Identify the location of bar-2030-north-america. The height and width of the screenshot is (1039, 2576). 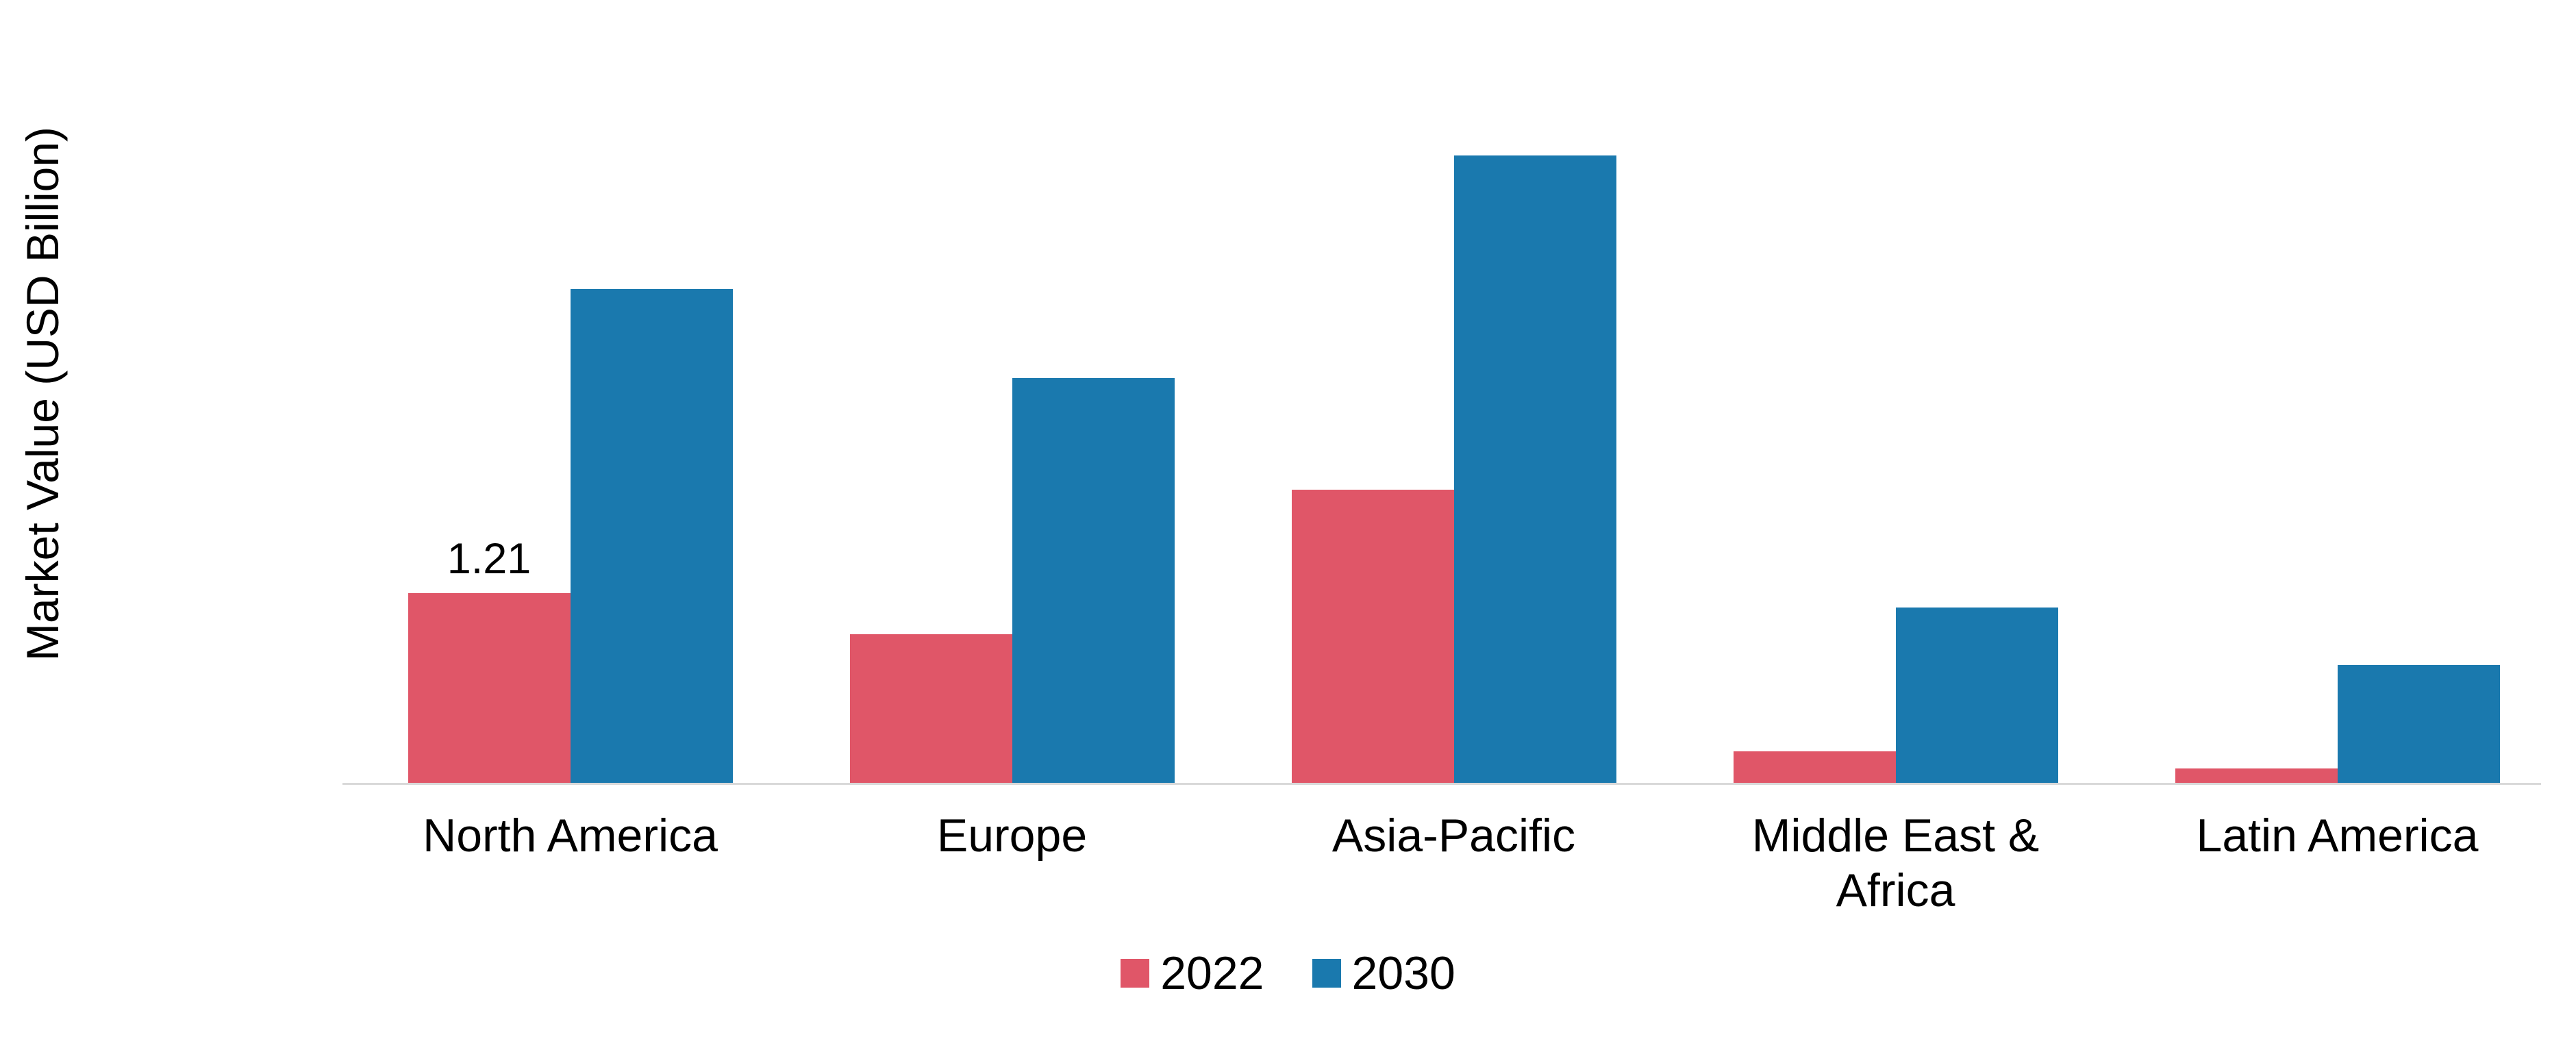
(651, 536).